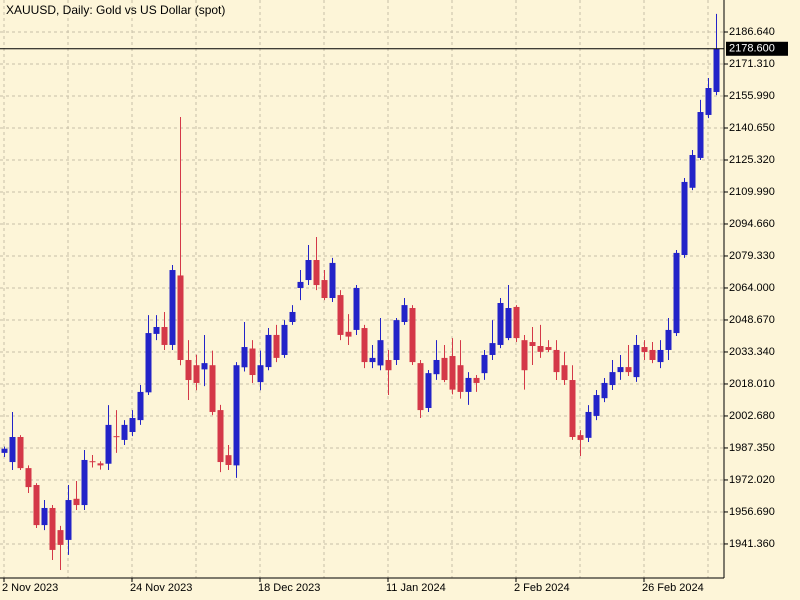  What do you see at coordinates (752, 49) in the screenshot?
I see `last-price-label: 2178.600` at bounding box center [752, 49].